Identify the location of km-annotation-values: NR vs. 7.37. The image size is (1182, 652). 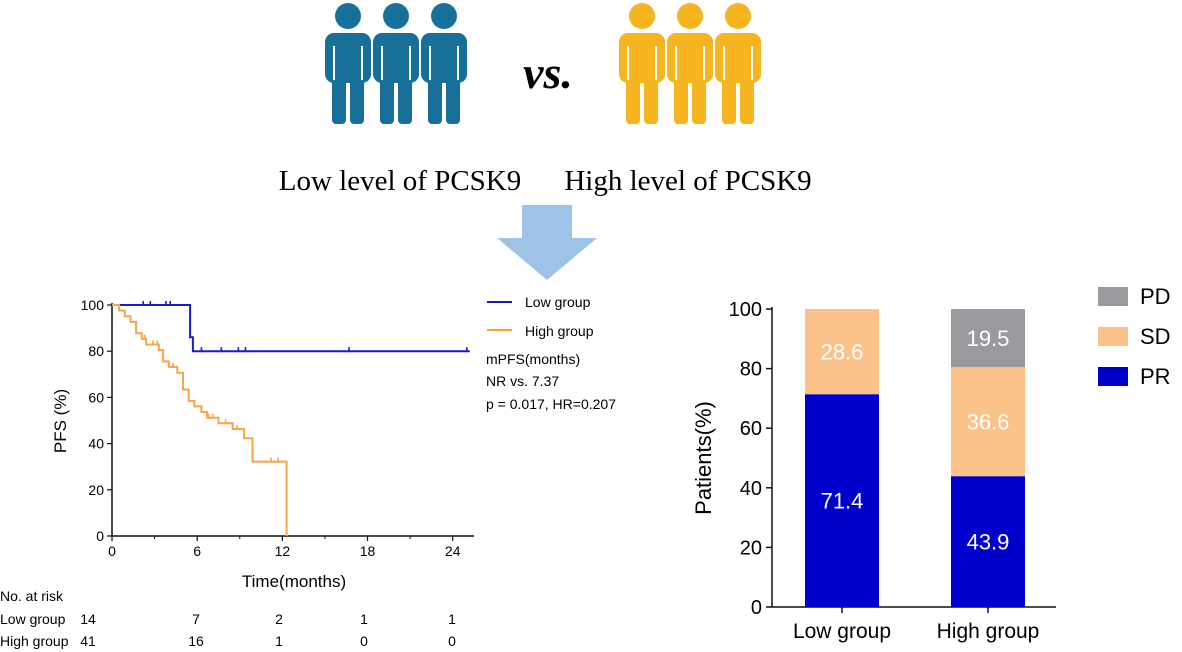
(522, 381).